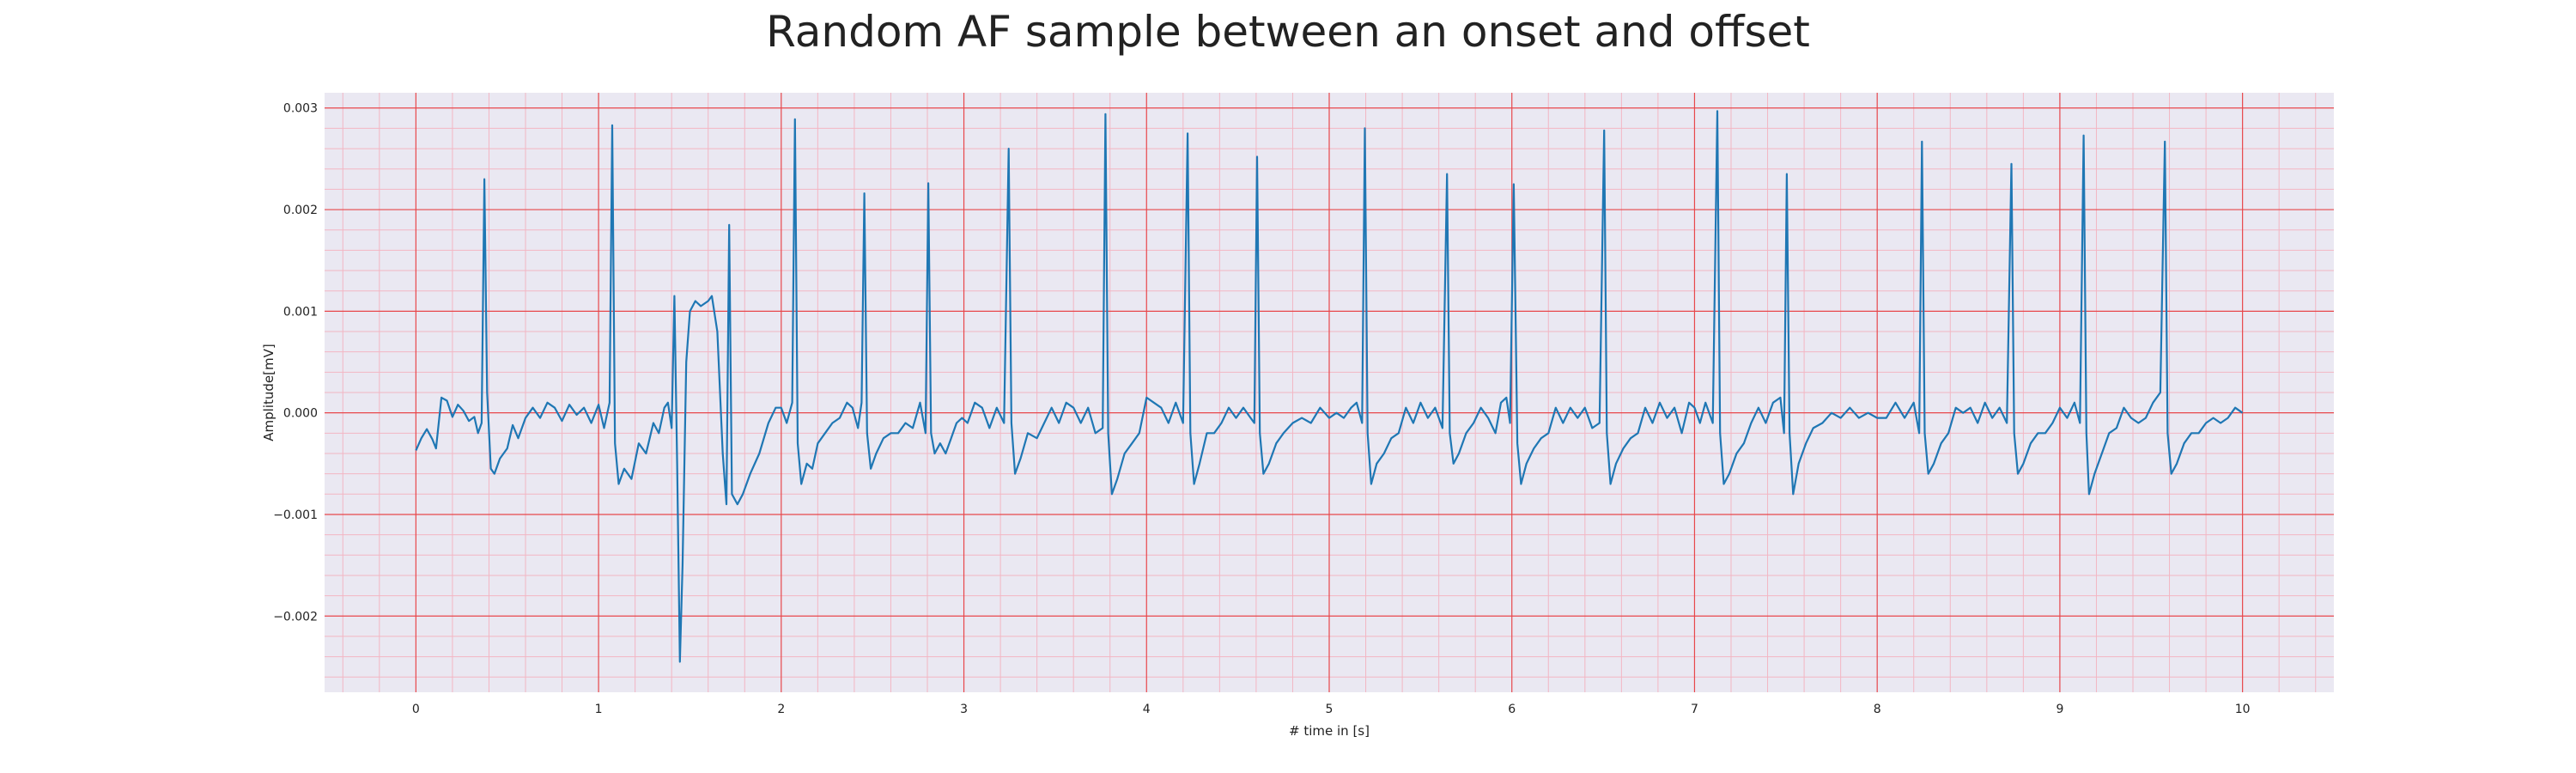  What do you see at coordinates (1694, 709) in the screenshot?
I see `x-tick-label: 7` at bounding box center [1694, 709].